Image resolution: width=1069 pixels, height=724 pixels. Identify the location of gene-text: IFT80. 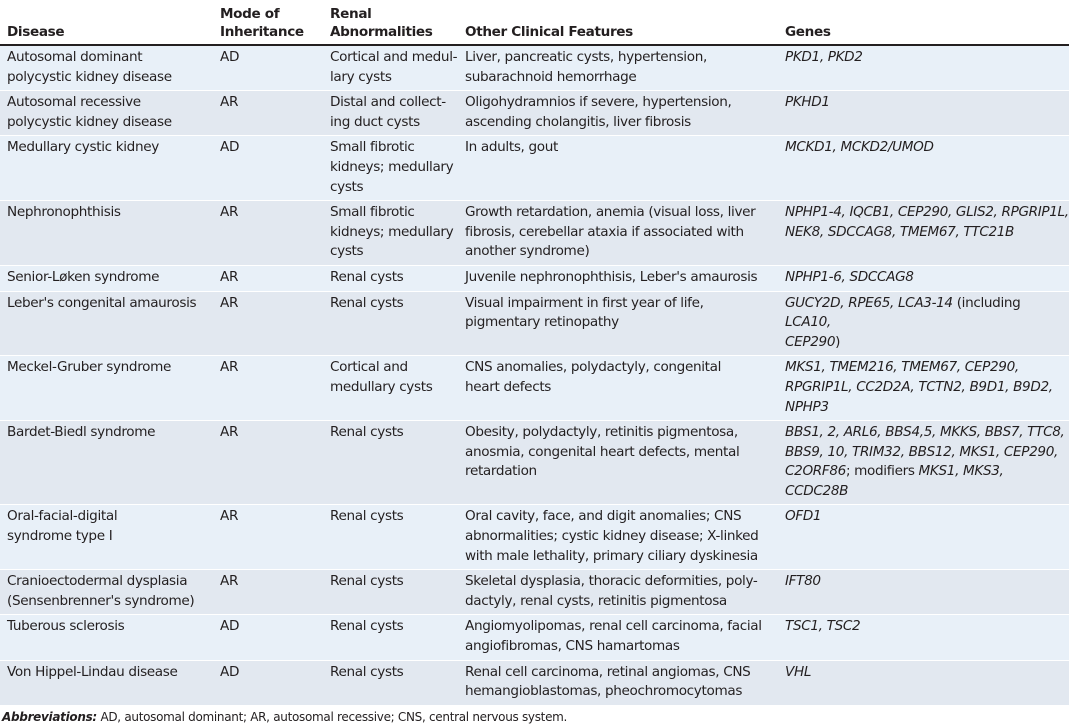
(803, 581).